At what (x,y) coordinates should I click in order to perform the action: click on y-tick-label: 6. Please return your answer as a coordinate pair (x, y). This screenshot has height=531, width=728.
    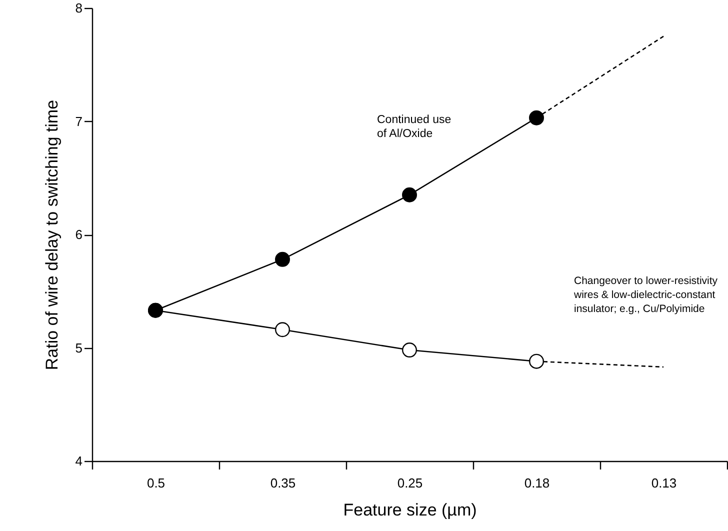
    Looking at the image, I should click on (78, 234).